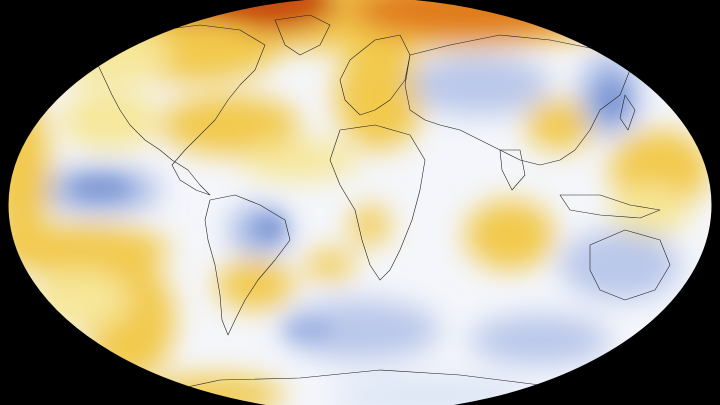 This screenshot has height=405, width=720. What do you see at coordinates (310, 330) in the screenshot?
I see `southern-cool-core` at bounding box center [310, 330].